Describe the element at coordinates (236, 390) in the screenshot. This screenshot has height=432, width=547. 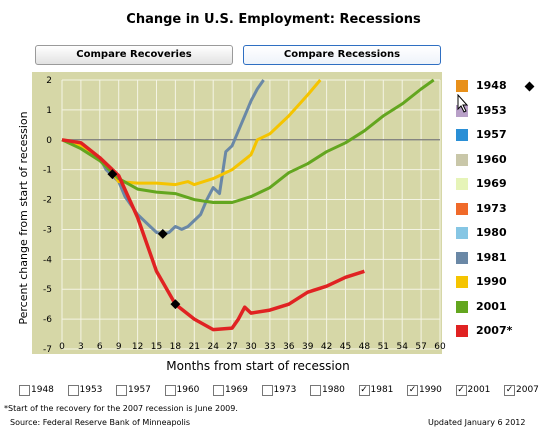
I see `checkbox-label: 1969` at that location.